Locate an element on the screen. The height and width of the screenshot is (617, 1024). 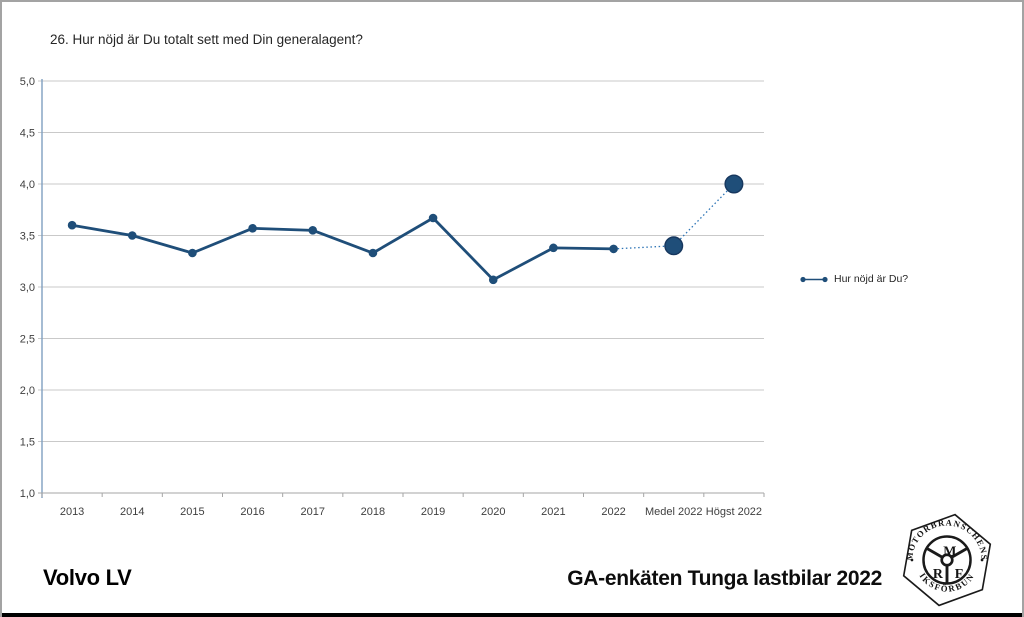
x-tick-label: 2022 is located at coordinates (613, 512).